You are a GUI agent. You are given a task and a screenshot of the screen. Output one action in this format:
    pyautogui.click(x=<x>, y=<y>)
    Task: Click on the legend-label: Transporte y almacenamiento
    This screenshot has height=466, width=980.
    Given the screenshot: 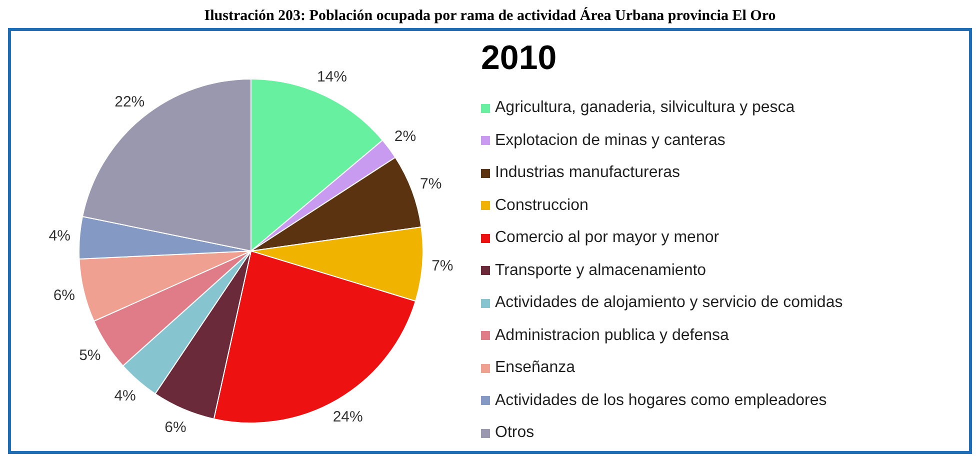 What is the action you would take?
    pyautogui.click(x=600, y=271)
    